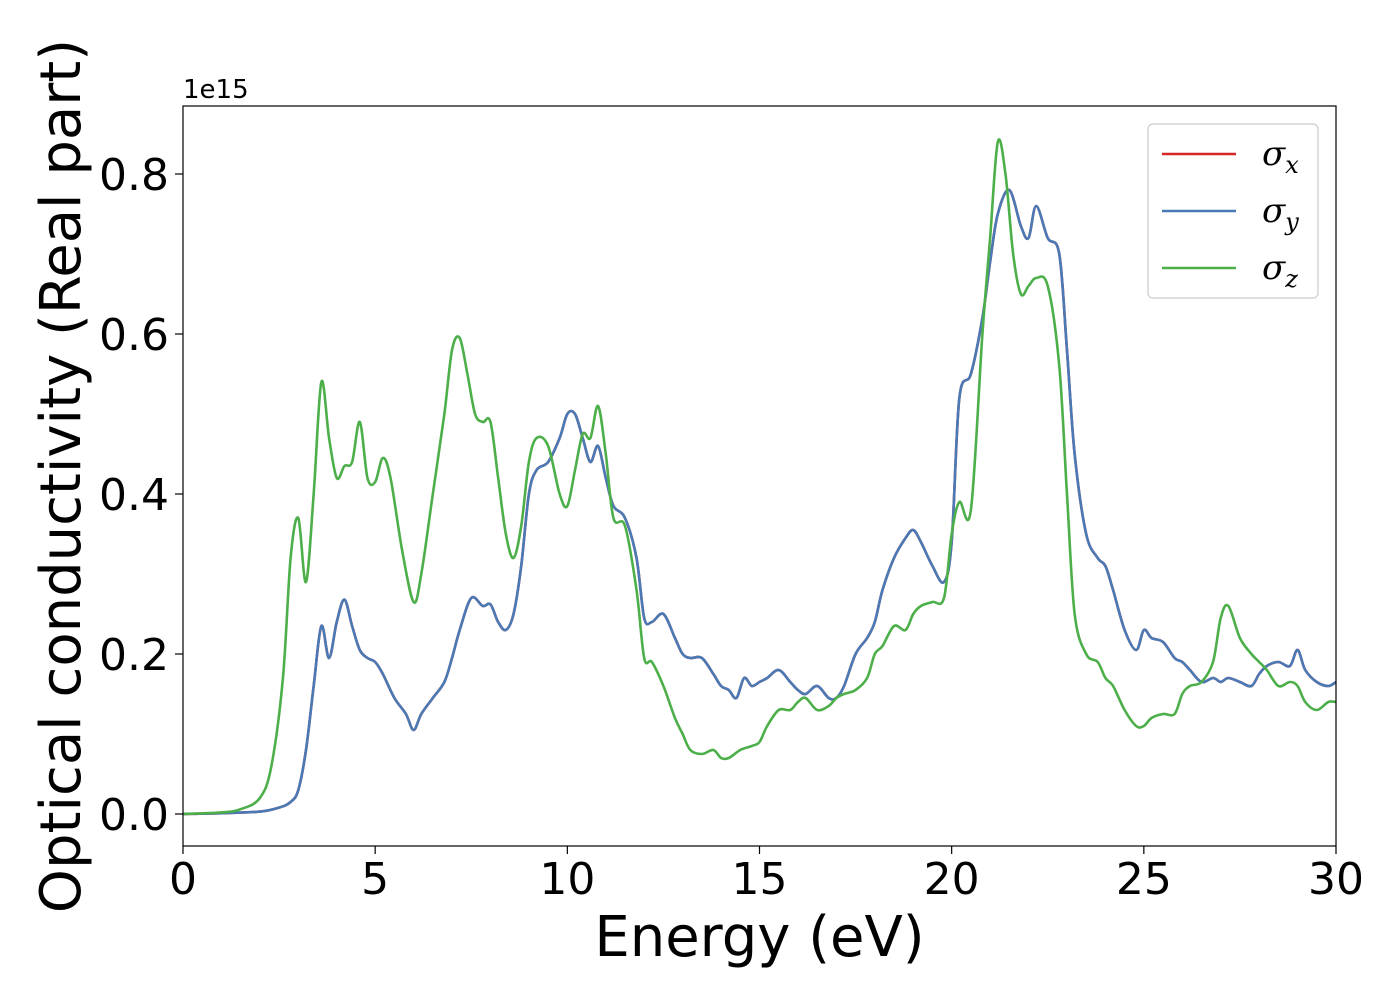  What do you see at coordinates (760, 879) in the screenshot?
I see `x-tick-label: 15` at bounding box center [760, 879].